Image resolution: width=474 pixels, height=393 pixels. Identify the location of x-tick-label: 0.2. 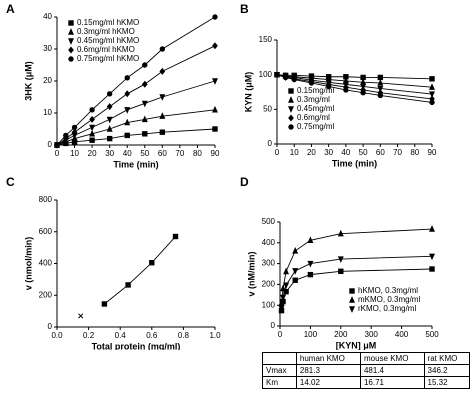
(89, 335).